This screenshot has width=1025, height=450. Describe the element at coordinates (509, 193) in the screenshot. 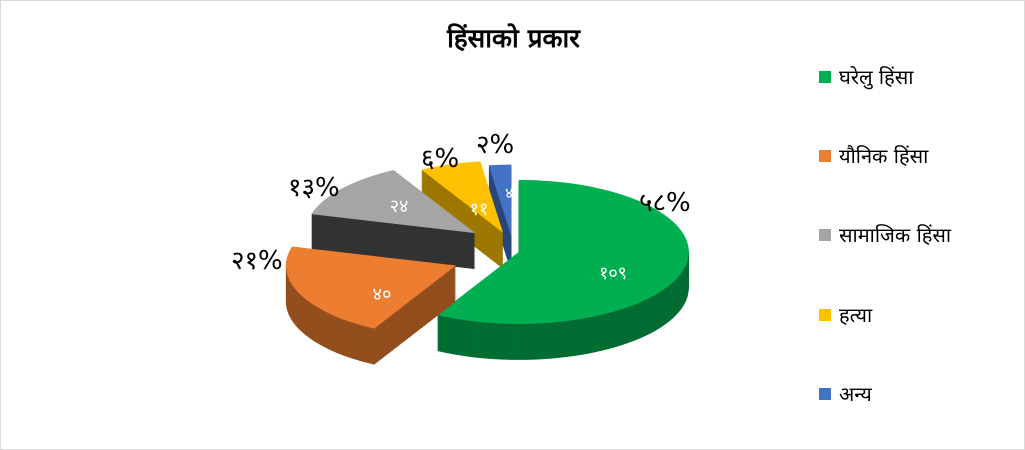

I see `value-label-4: ४` at that location.